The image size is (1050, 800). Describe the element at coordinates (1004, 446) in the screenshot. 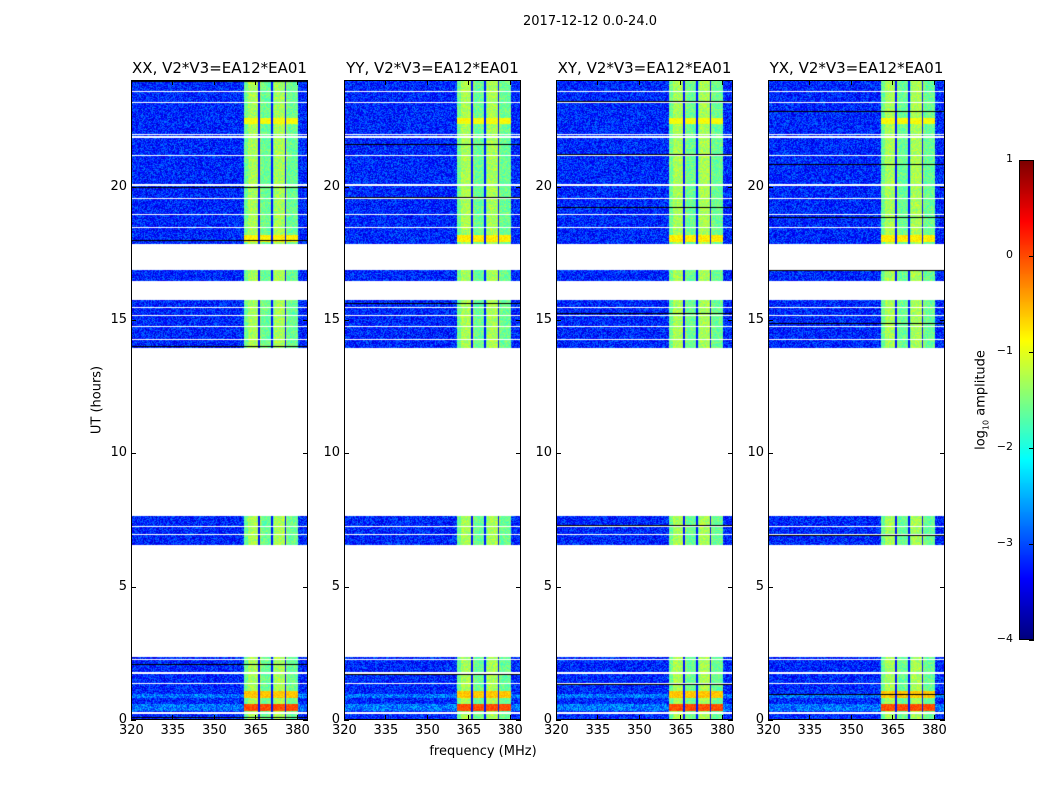

I see `colorbar-tick-label: −2` at that location.